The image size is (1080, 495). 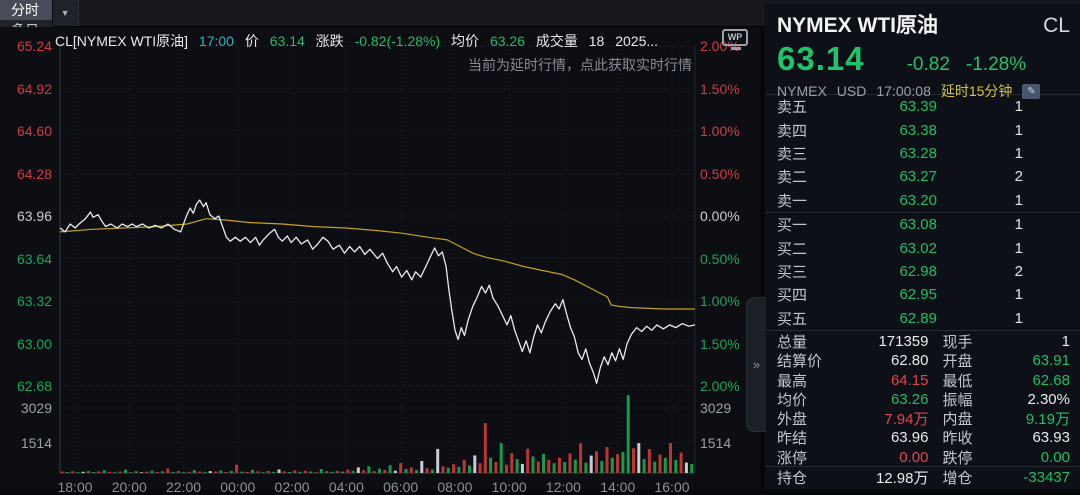 What do you see at coordinates (918, 130) in the screenshot?
I see `level-price: 63.38` at bounding box center [918, 130].